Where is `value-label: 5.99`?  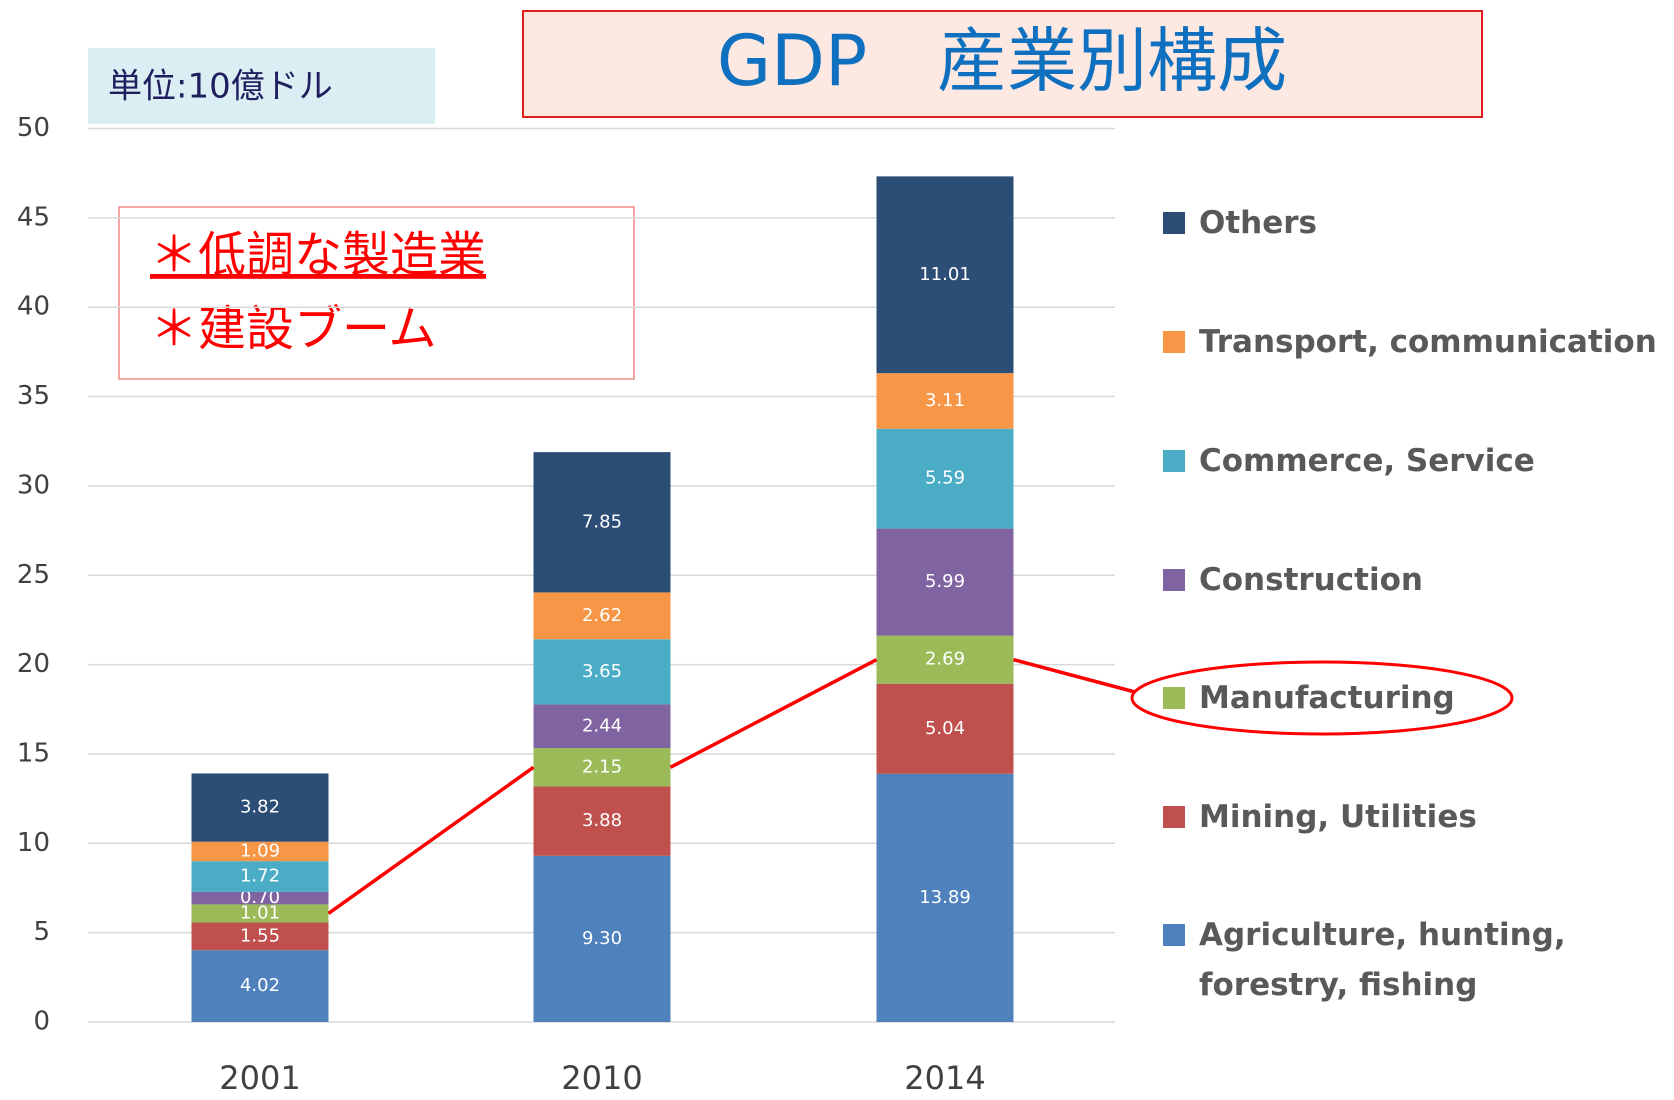 value-label: 5.99 is located at coordinates (945, 581).